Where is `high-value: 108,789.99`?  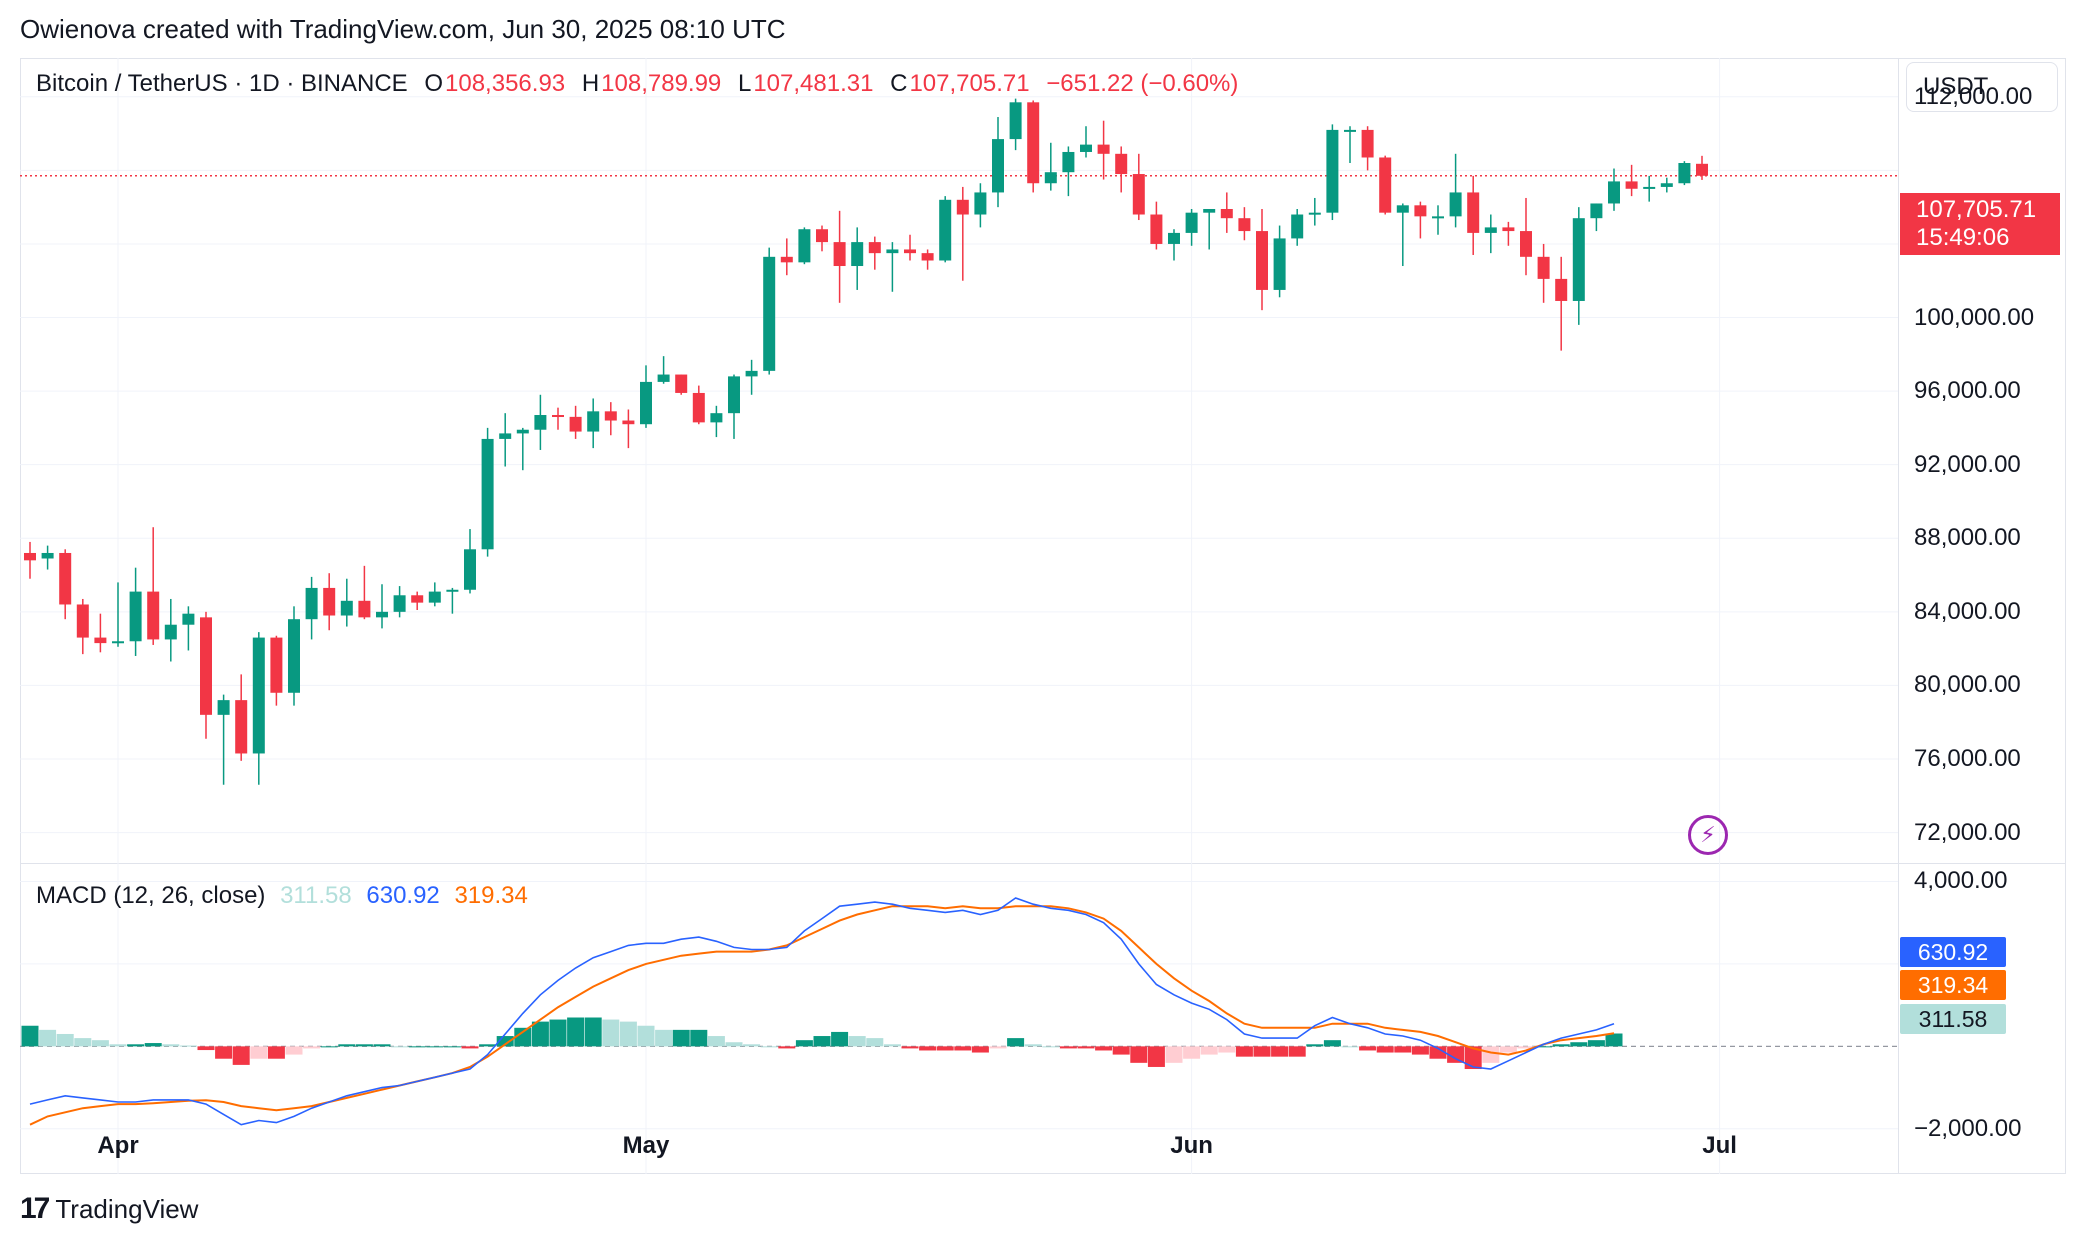
high-value: 108,789.99 is located at coordinates (661, 83).